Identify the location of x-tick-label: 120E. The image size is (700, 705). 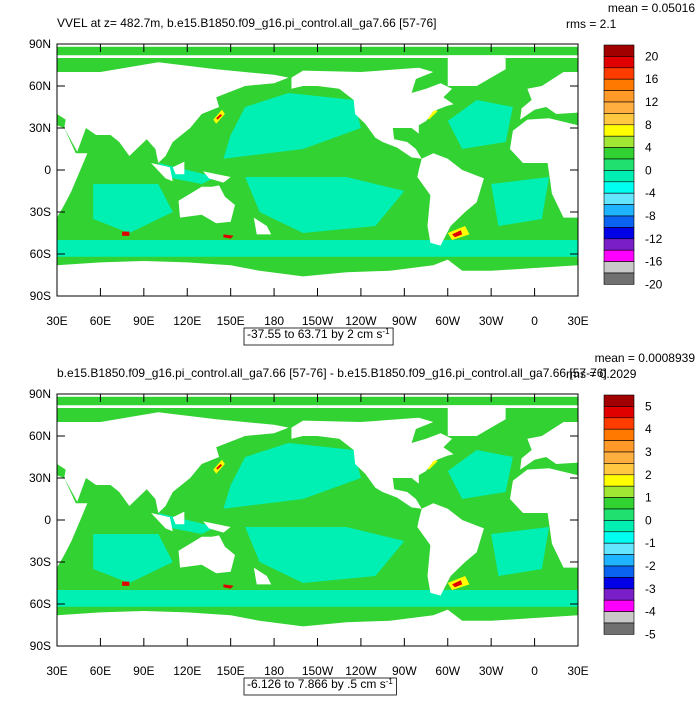
(187, 321).